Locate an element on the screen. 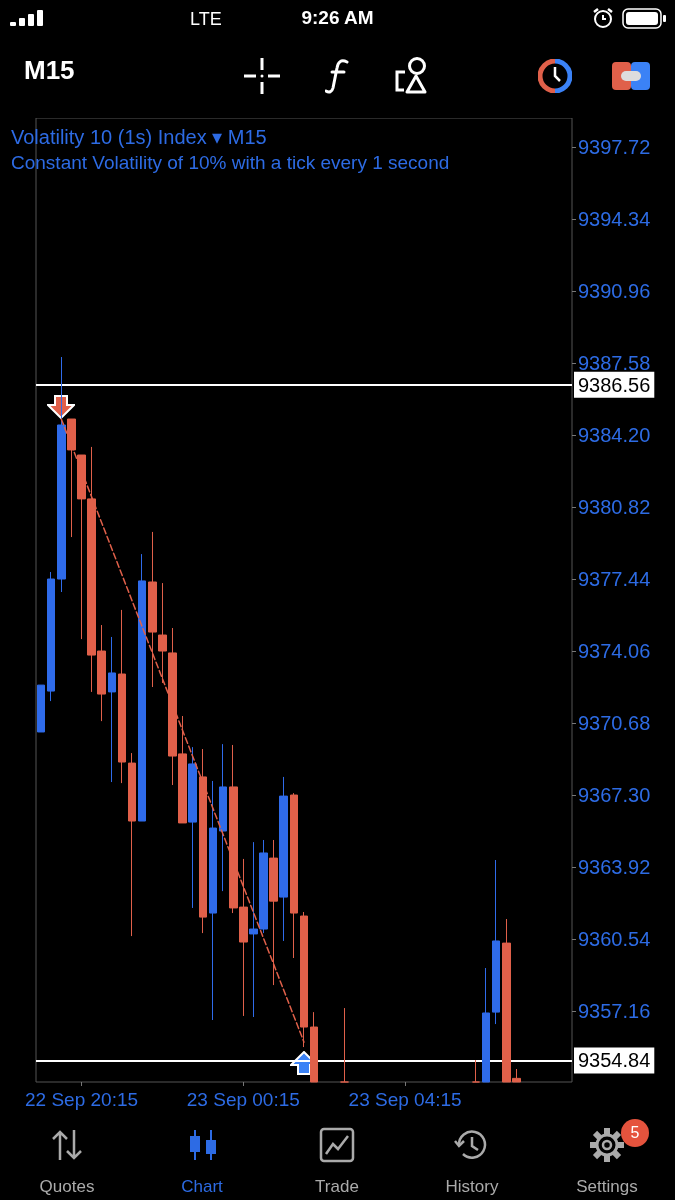 This screenshot has height=1200, width=675. y-tick-label: 9377.44 is located at coordinates (614, 579).